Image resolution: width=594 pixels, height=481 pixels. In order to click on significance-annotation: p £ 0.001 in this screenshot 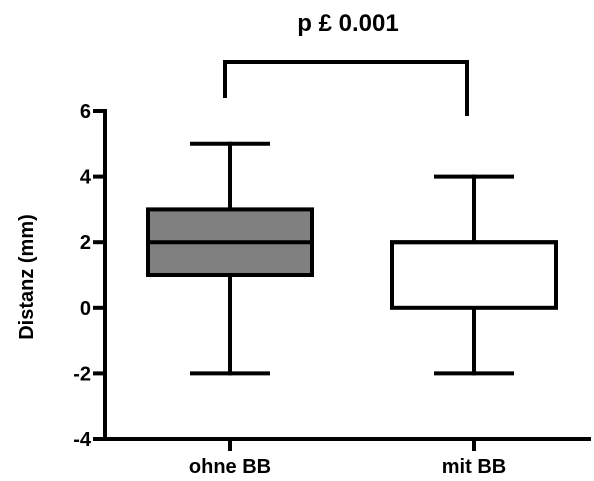, I will do `click(346, 63)`.